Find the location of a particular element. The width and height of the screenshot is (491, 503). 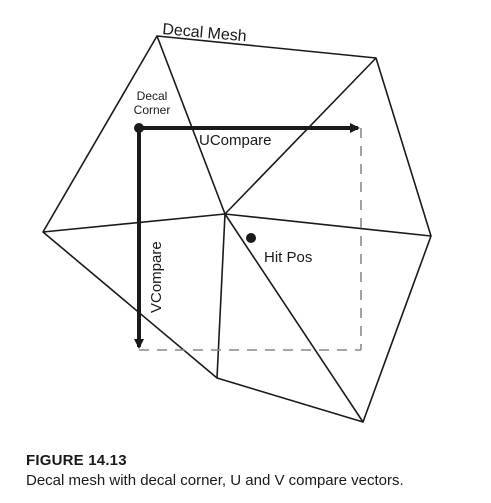

u-compare-label: UCompare is located at coordinates (235, 140).